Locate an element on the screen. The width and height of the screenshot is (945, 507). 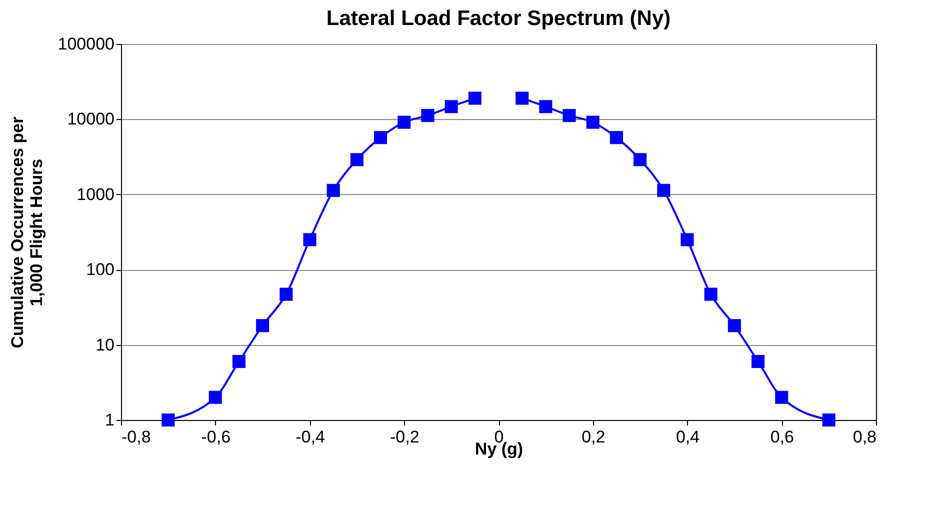
y-axis-title: Cumulative Occurrences per 1,000 Flight Hours is located at coordinates (27, 232).